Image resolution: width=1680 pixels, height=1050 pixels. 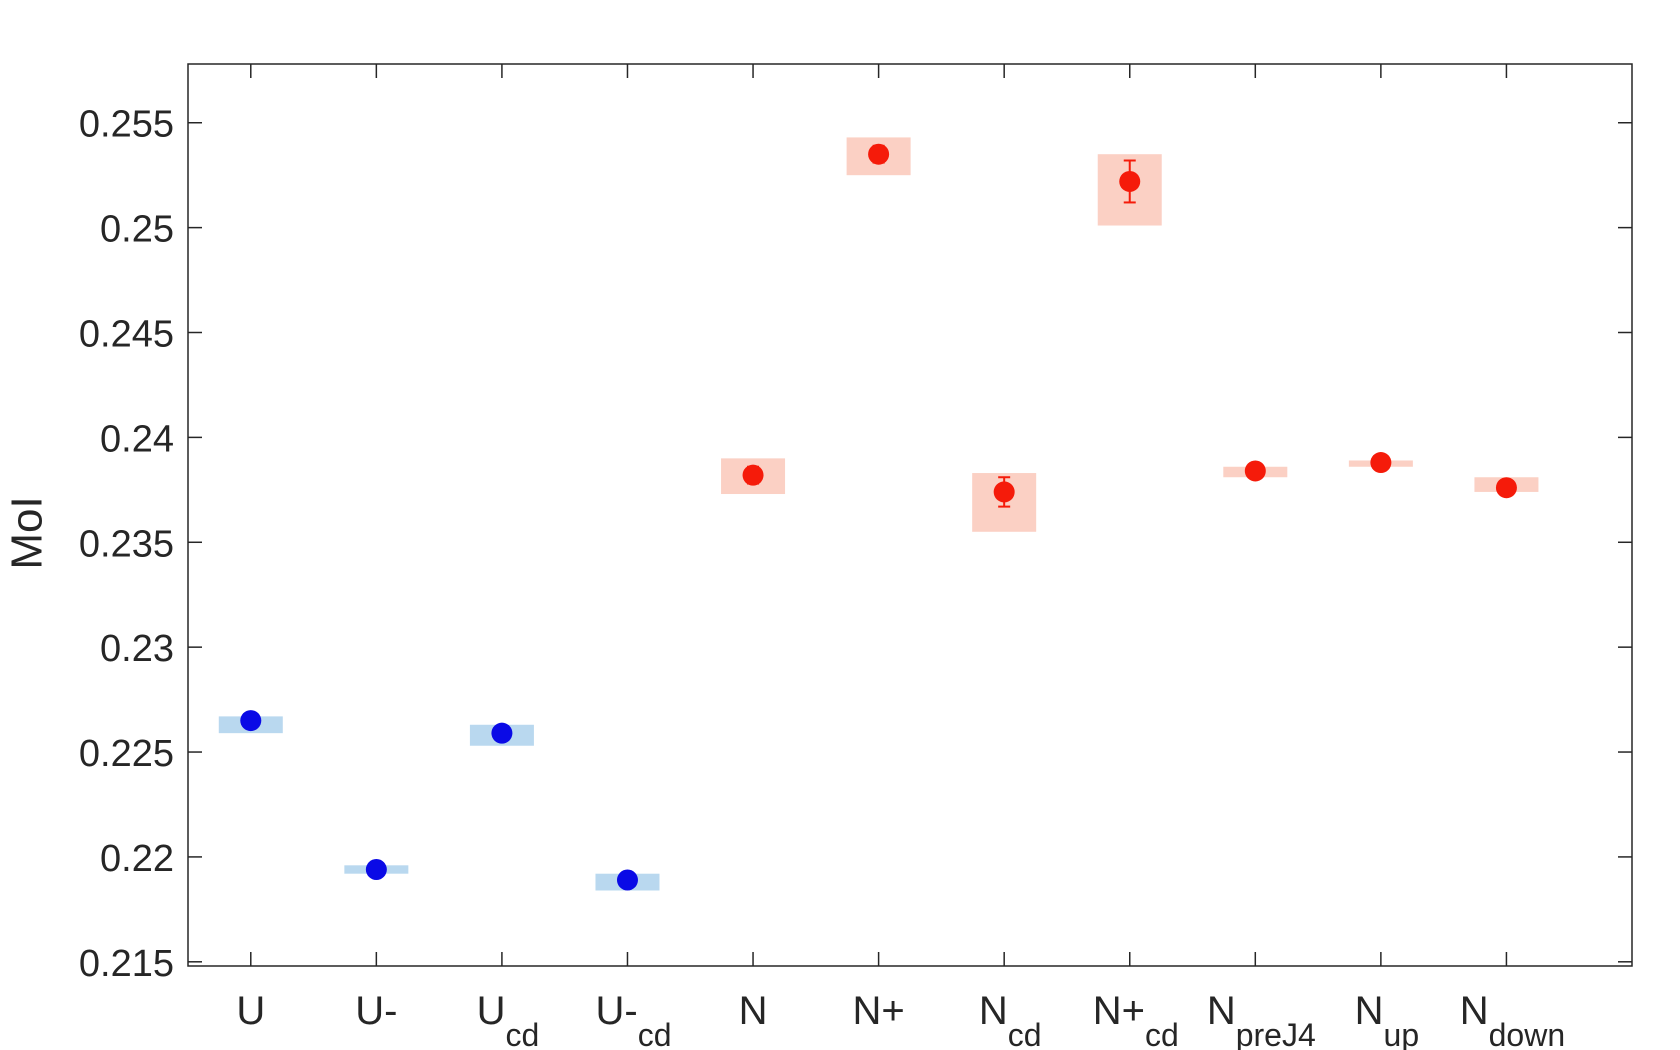 I want to click on x-tick-label: Ncd, so click(x=1010, y=1019).